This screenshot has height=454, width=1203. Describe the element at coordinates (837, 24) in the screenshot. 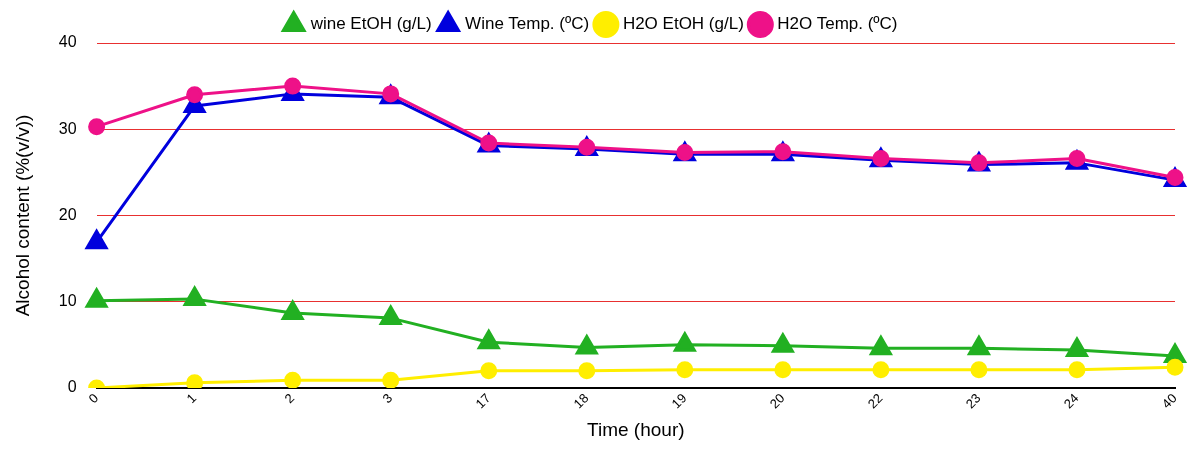

I see `legend-label: H2O Temp. (ºC)` at that location.